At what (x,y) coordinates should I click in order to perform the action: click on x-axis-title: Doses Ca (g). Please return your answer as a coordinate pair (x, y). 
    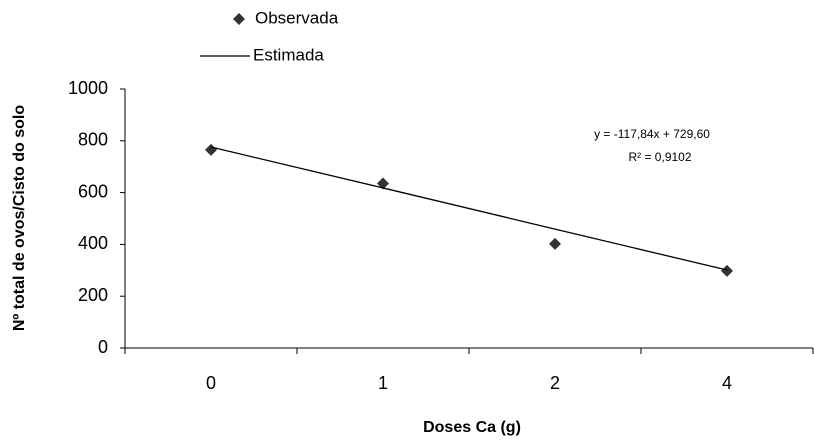
    Looking at the image, I should click on (472, 427).